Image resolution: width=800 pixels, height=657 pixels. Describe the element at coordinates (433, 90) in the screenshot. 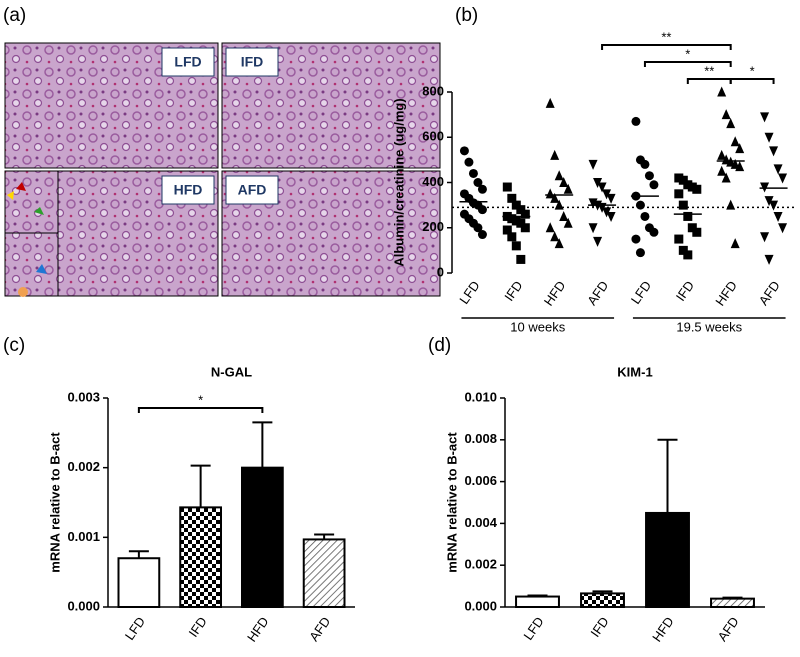

I see `y-tick-label: 800` at that location.